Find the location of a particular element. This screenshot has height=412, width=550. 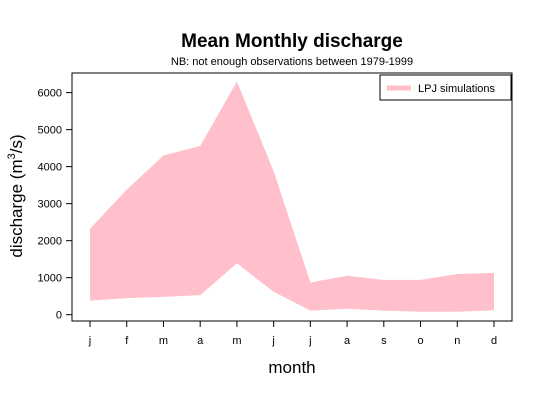

y-axis-label-main: discharge (m is located at coordinates (16, 208).